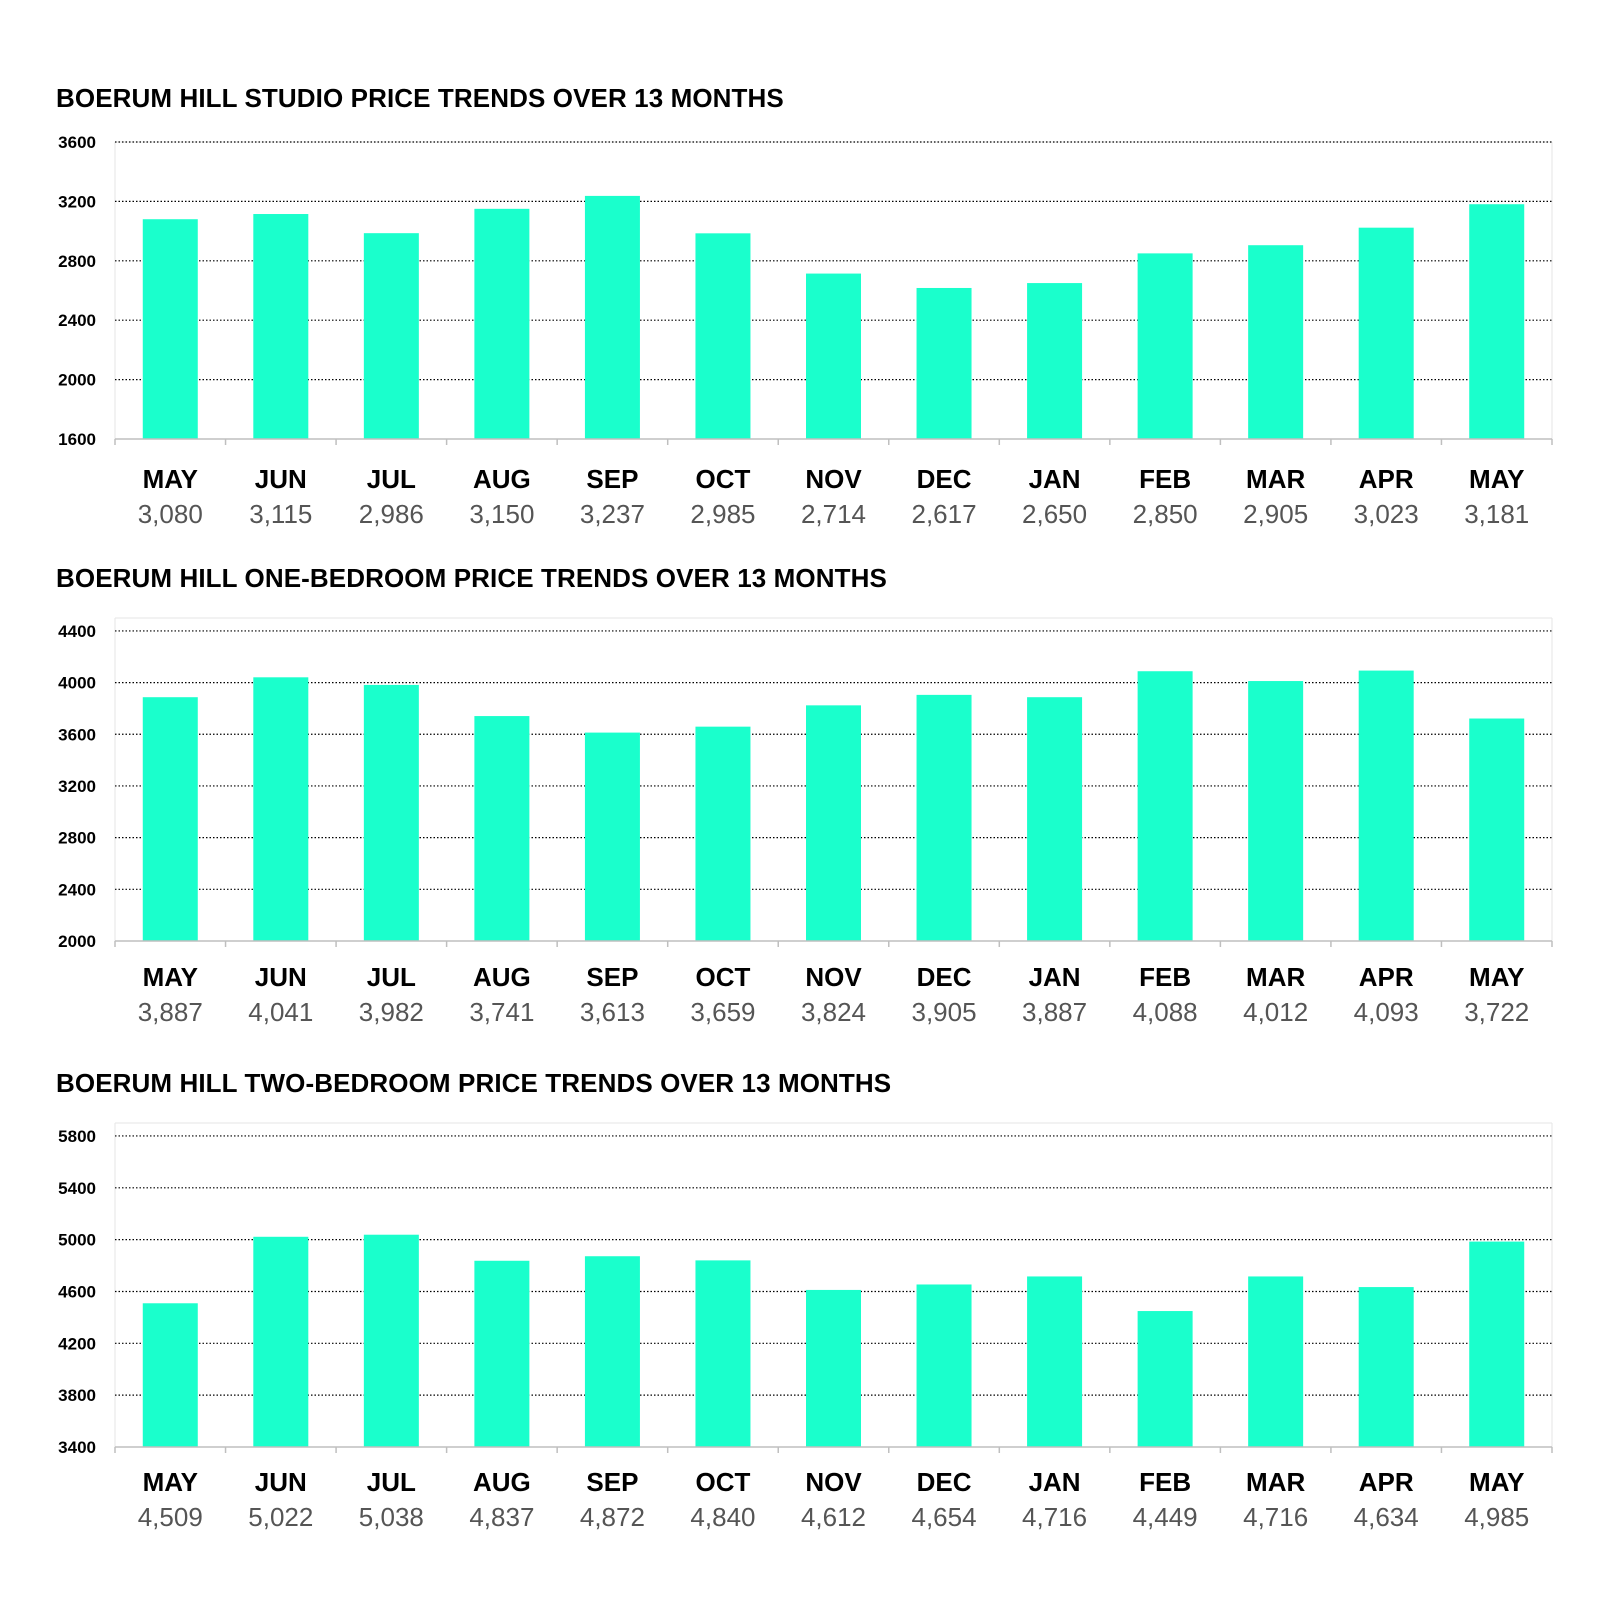 The width and height of the screenshot is (1600, 1623). I want to click on data-label: 3,722, so click(1496, 1012).